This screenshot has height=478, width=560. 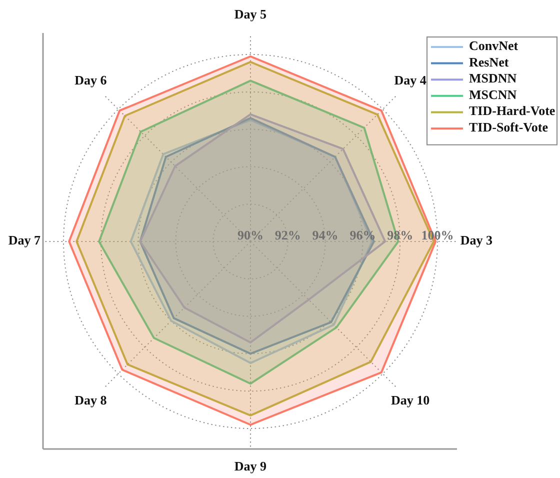 I want to click on y-tick-label: 94%, so click(x=325, y=234).